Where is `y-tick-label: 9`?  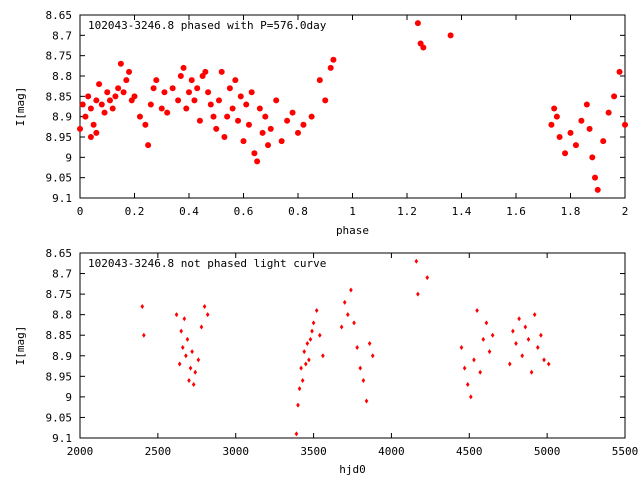 y-tick-label: 9 is located at coordinates (68, 397).